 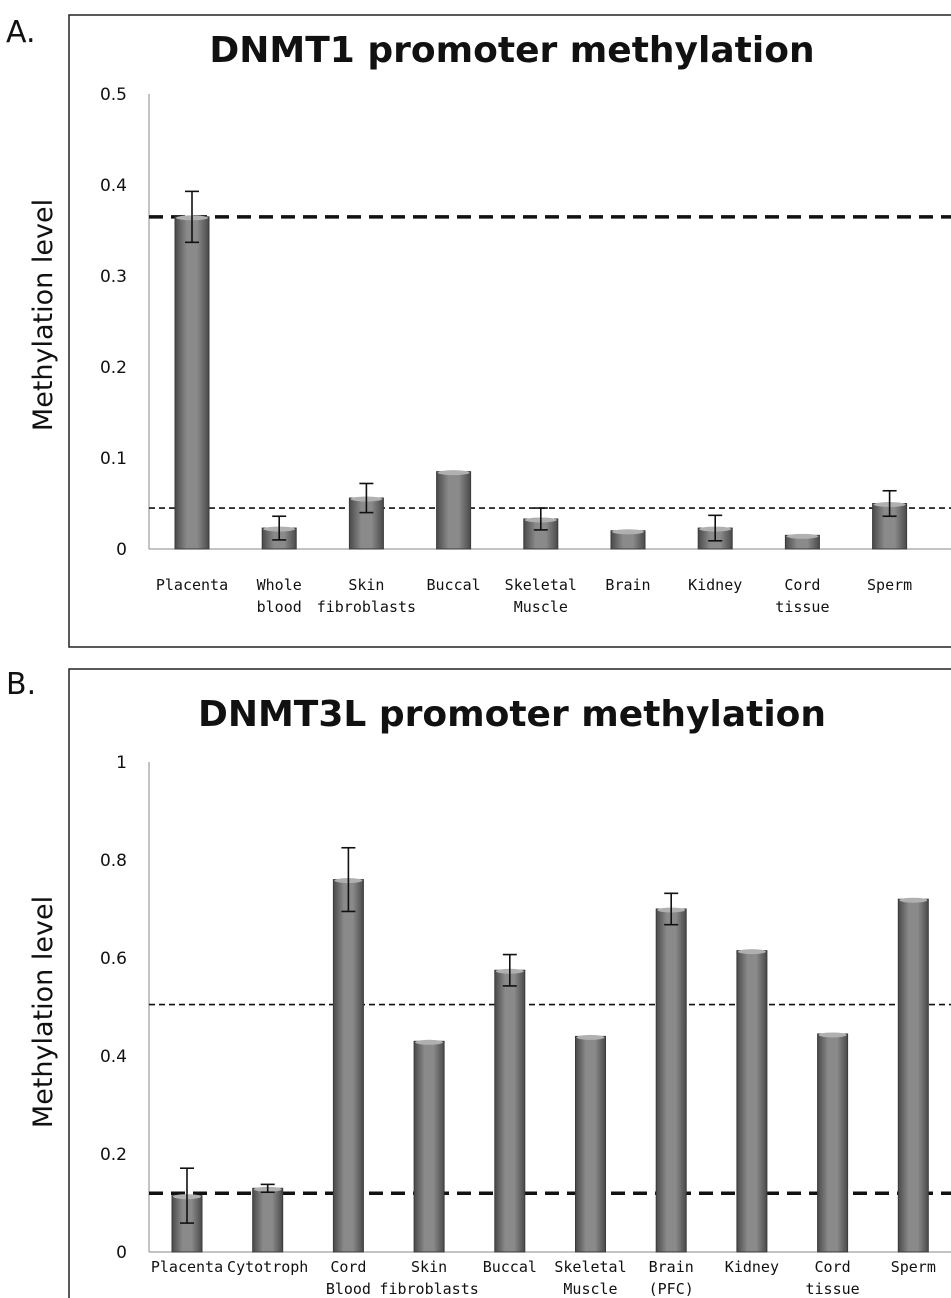 I want to click on x-tick-label: Cytotroph, so click(x=267, y=1267).